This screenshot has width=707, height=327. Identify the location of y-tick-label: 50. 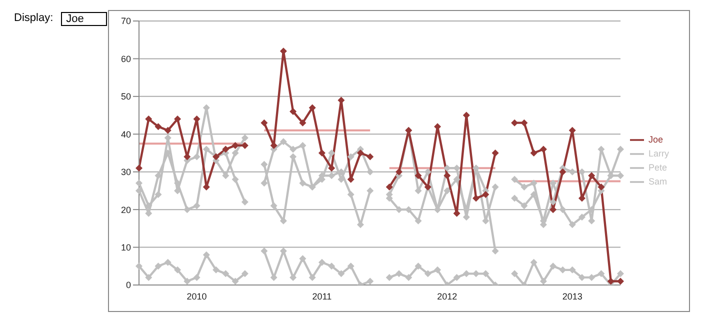
(125, 97).